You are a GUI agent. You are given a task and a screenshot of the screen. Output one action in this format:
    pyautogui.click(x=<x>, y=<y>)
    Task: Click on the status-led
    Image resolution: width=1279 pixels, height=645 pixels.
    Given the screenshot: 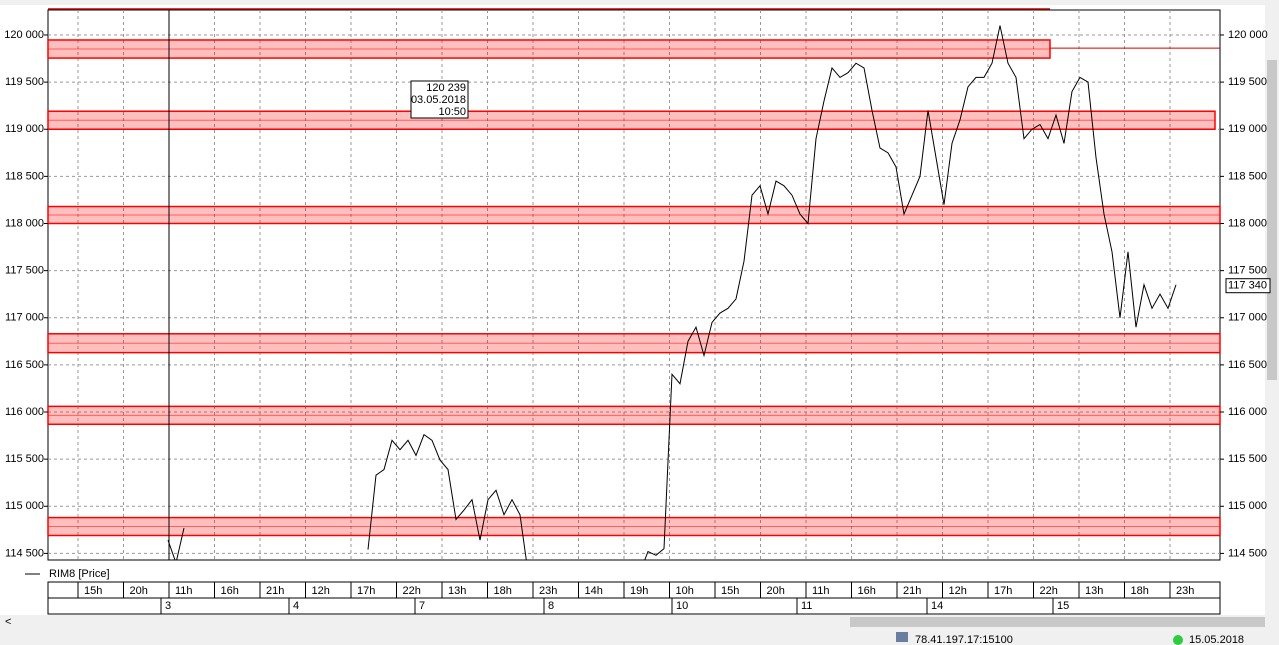 What is the action you would take?
    pyautogui.click(x=1178, y=640)
    